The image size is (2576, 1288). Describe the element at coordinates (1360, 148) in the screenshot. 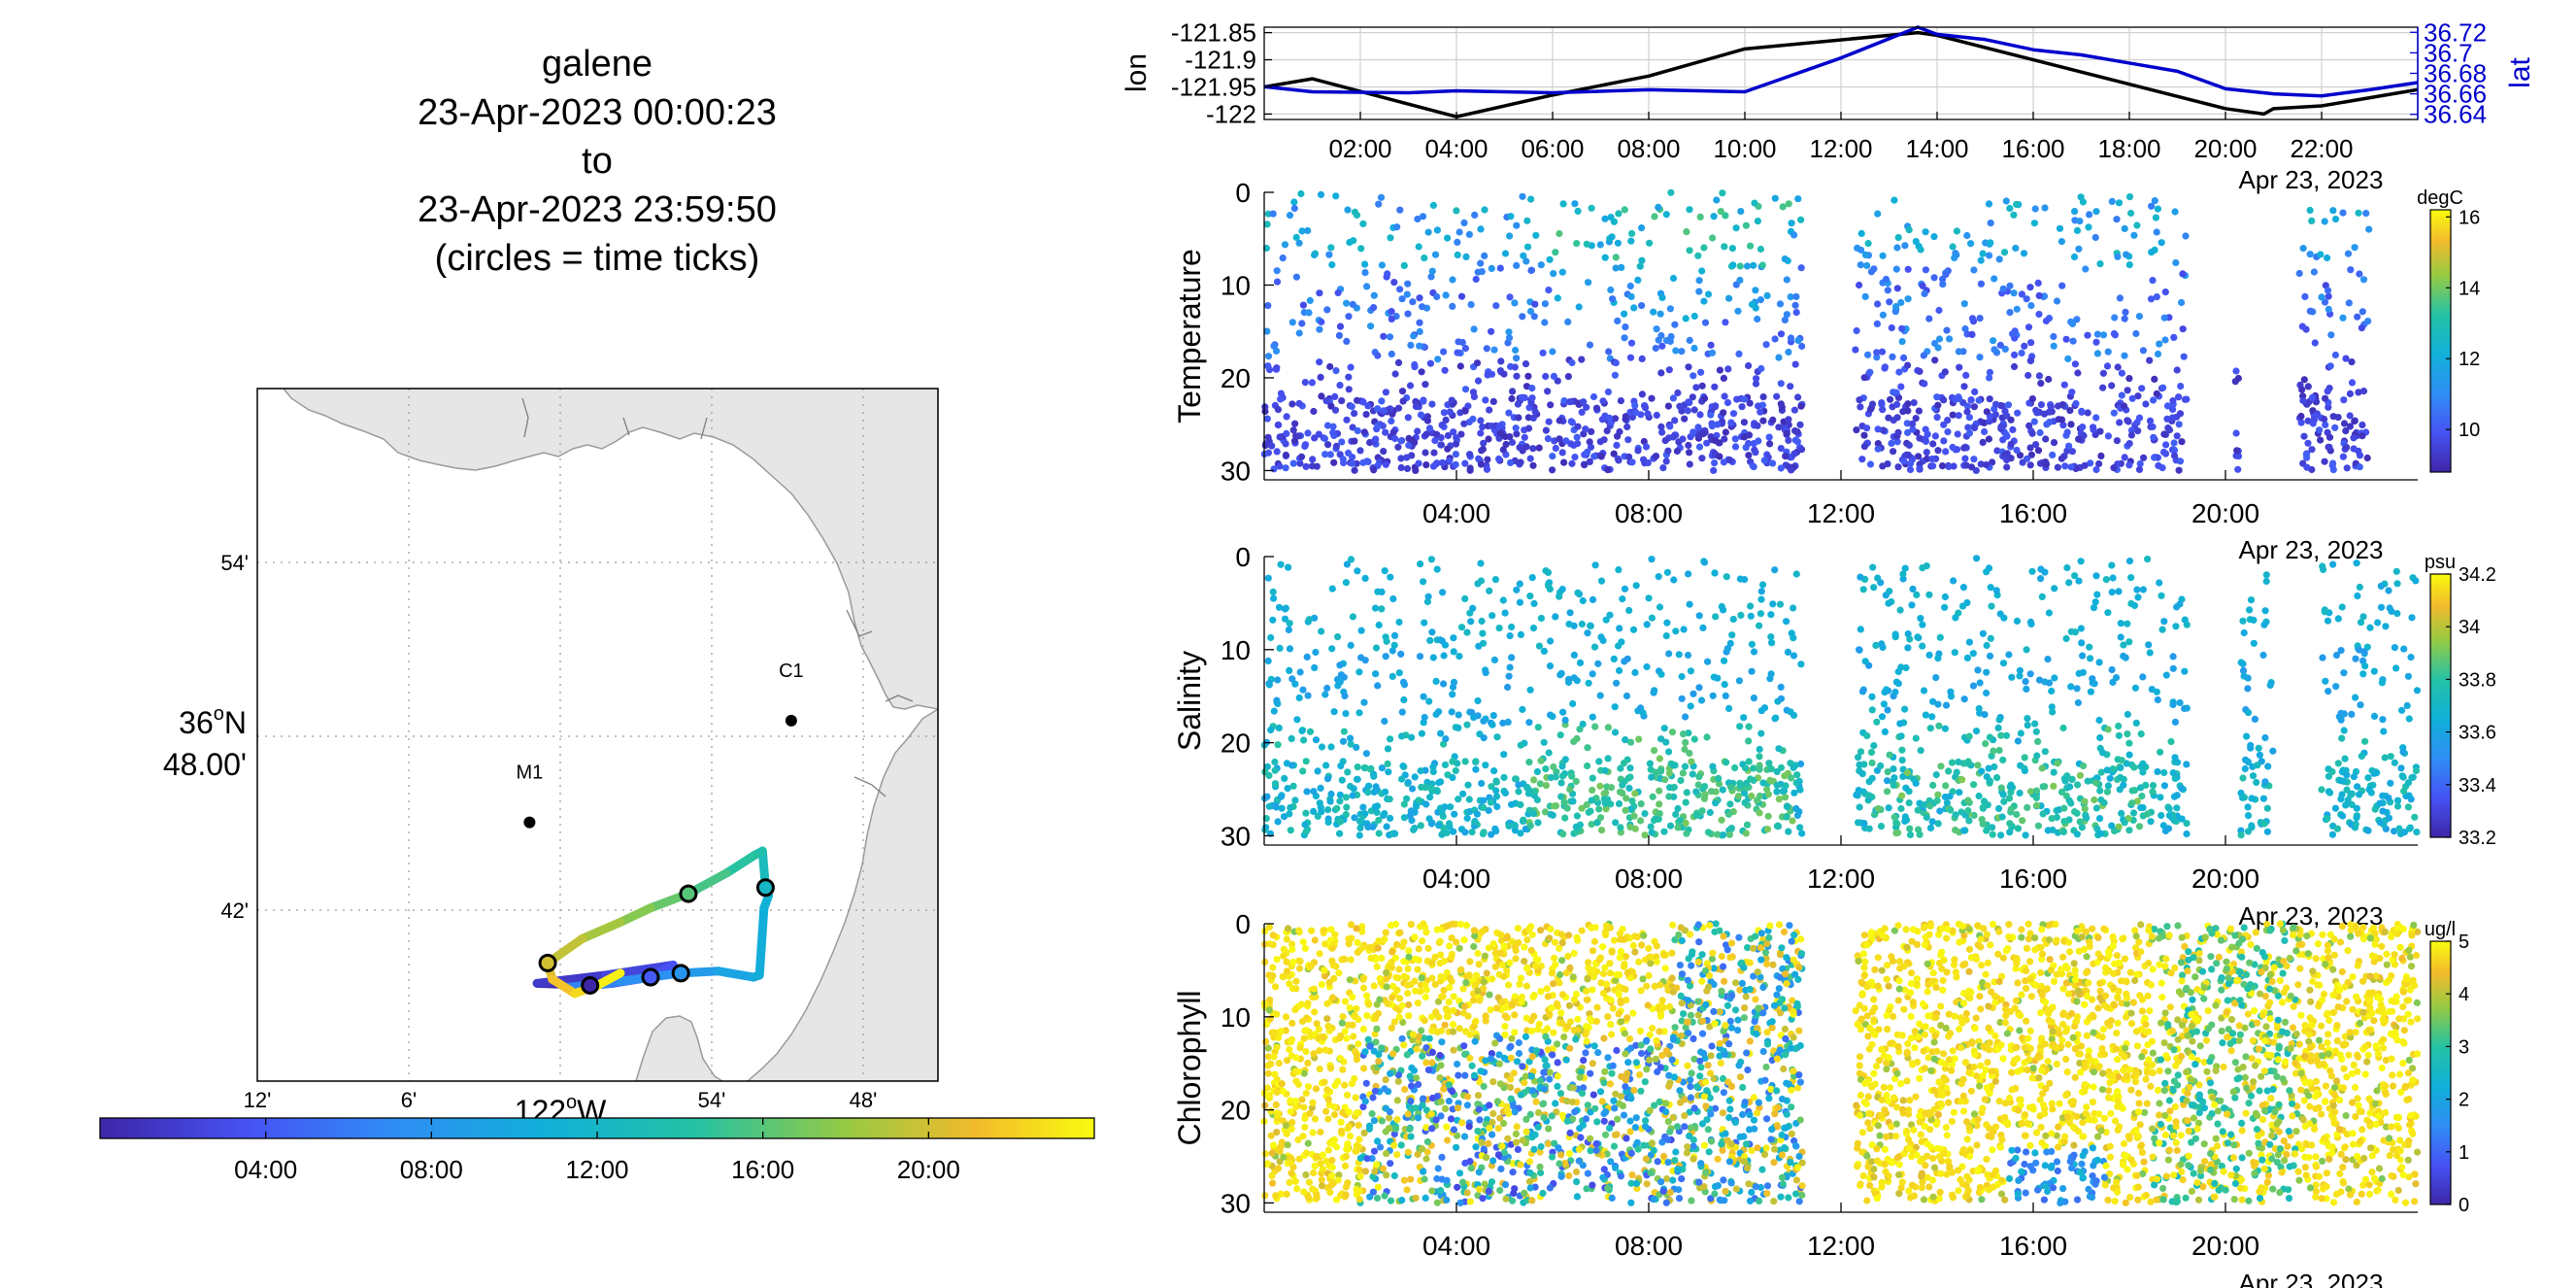

I see `lon-lat-x-tick-label: 02:00` at that location.